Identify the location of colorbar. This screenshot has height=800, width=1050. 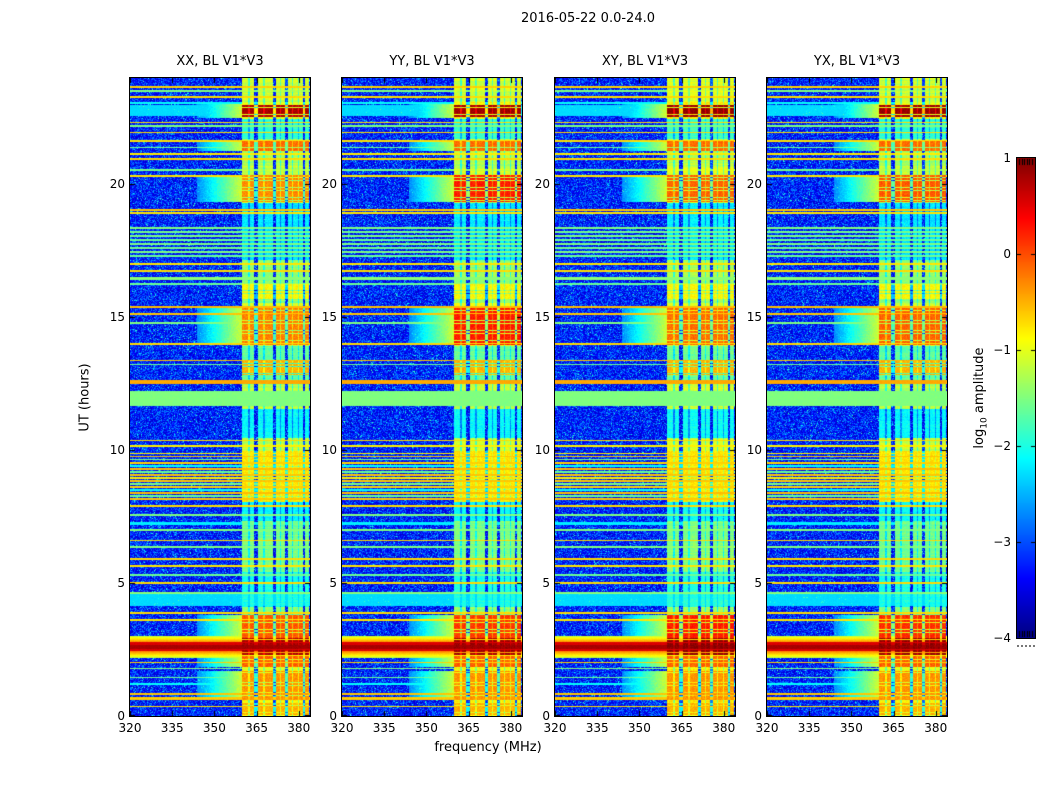
(1026, 398).